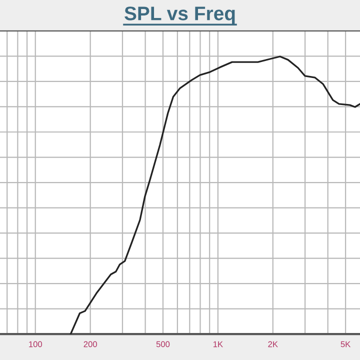  I want to click on chart-title: SPL vs Freq, so click(179, 15).